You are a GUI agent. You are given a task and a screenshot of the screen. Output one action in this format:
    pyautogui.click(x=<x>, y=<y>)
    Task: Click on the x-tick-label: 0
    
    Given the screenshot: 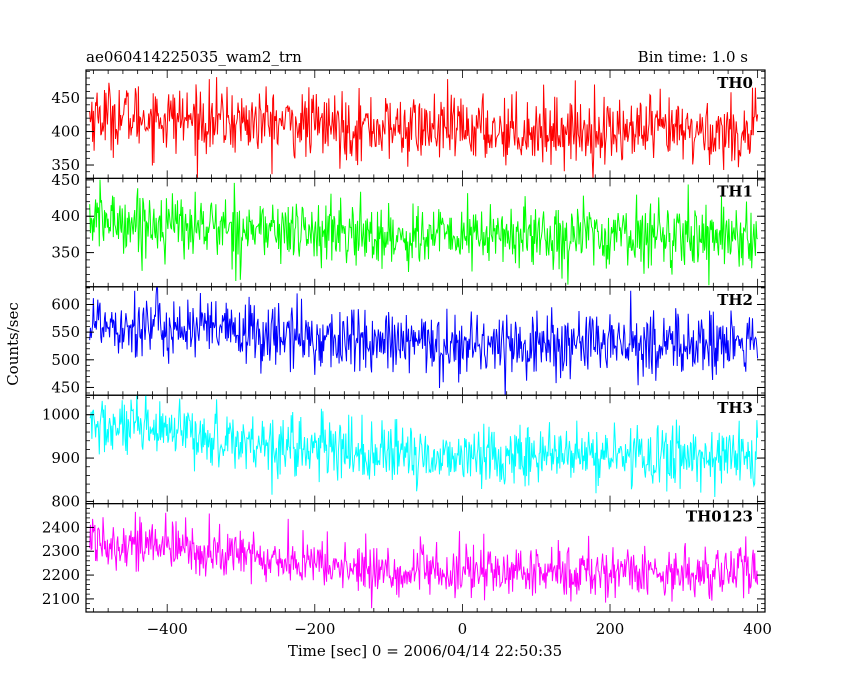 What is the action you would take?
    pyautogui.click(x=463, y=629)
    